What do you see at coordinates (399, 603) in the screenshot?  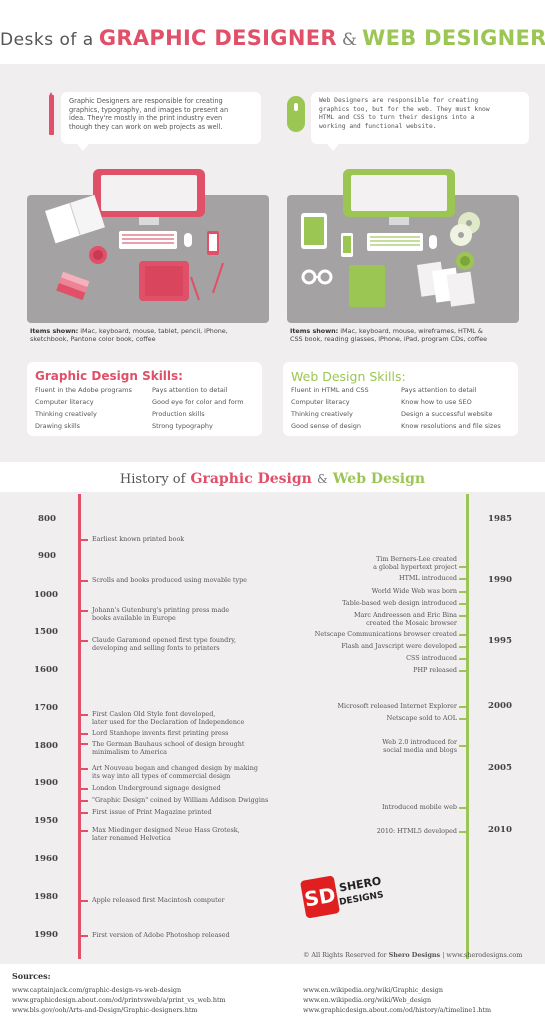 I see `web-history-event: Table-based web design introduced` at bounding box center [399, 603].